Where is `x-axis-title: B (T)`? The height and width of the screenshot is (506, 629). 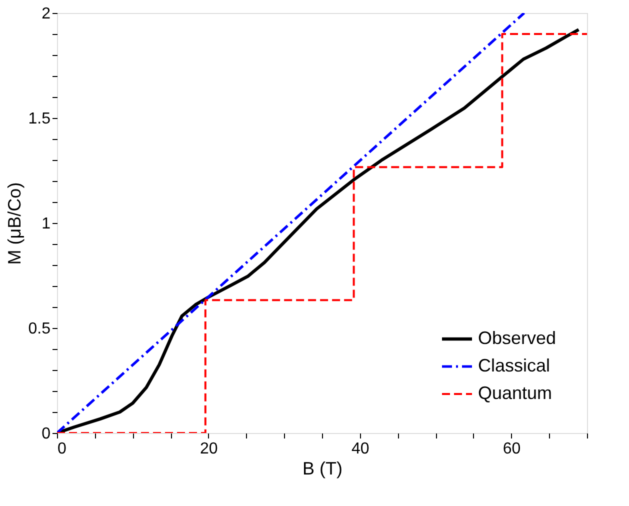
x-axis-title: B (T) is located at coordinates (322, 468).